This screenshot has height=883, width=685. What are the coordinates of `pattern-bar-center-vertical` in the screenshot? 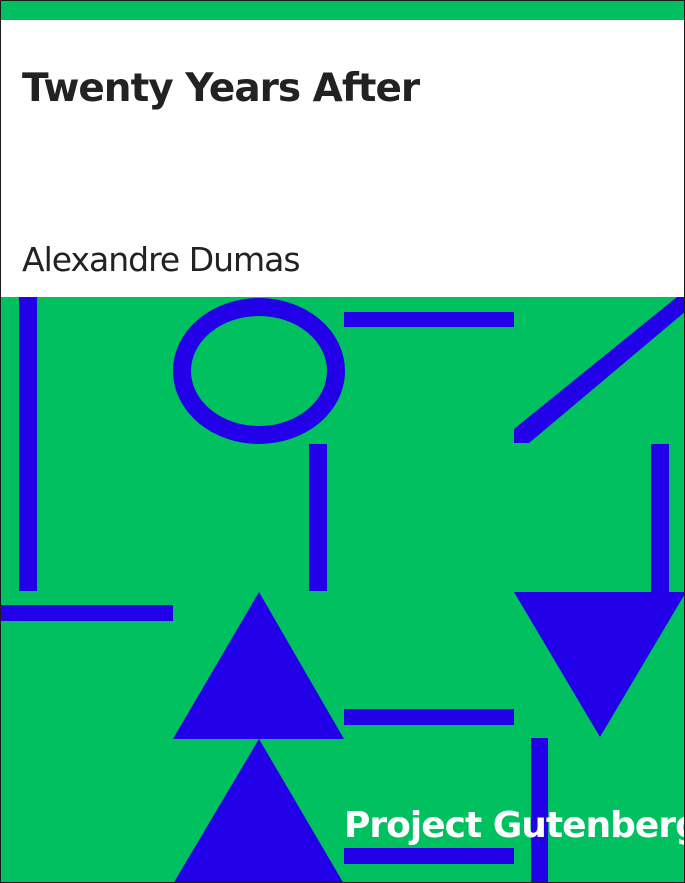 It's located at (318, 517).